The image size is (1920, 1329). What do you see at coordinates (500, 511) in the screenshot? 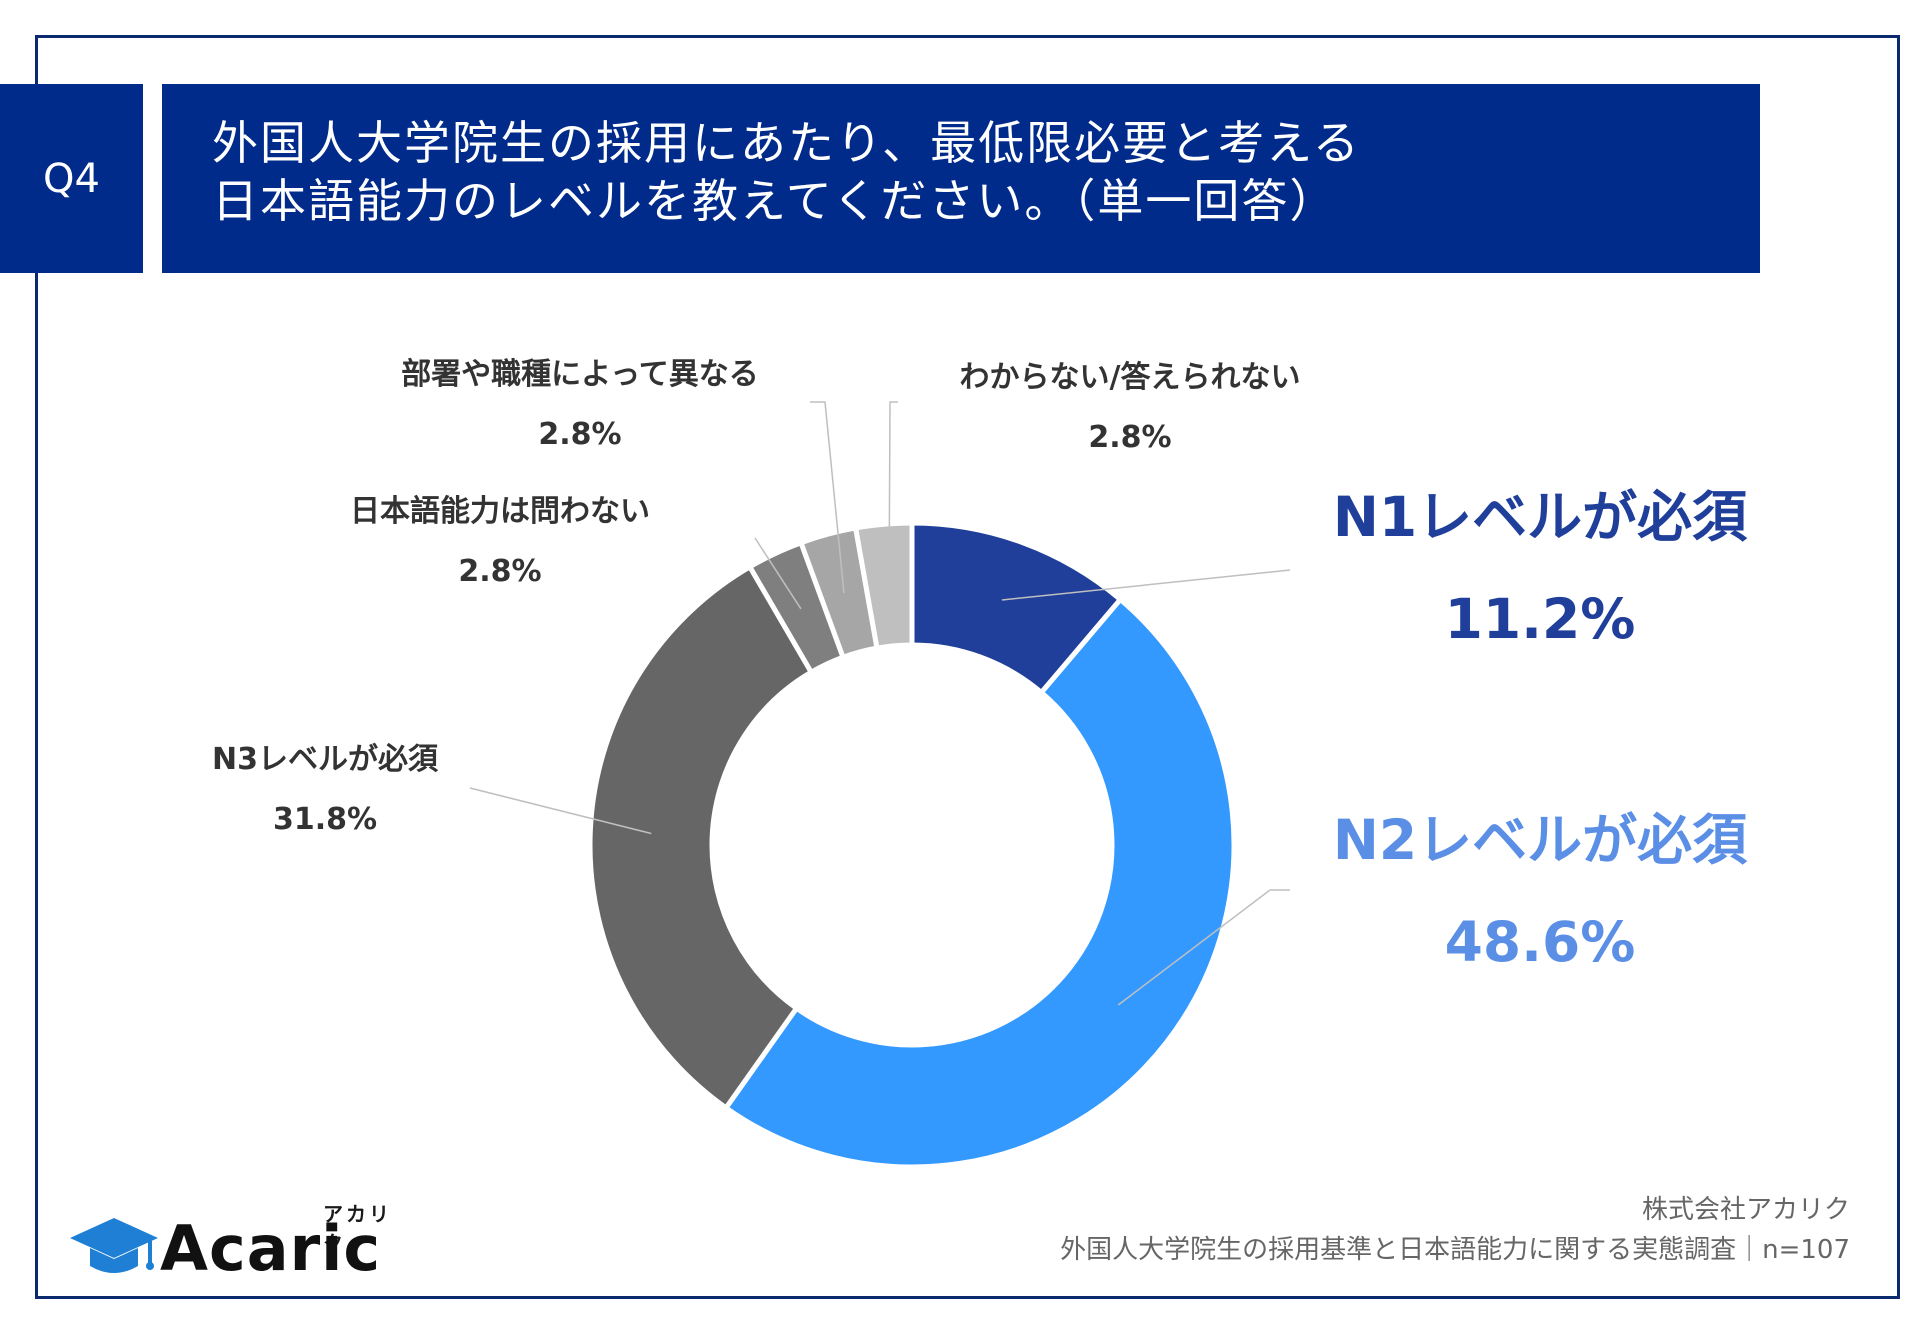
I see `label-no-requirement-name: 日本語能力は問わない` at bounding box center [500, 511].